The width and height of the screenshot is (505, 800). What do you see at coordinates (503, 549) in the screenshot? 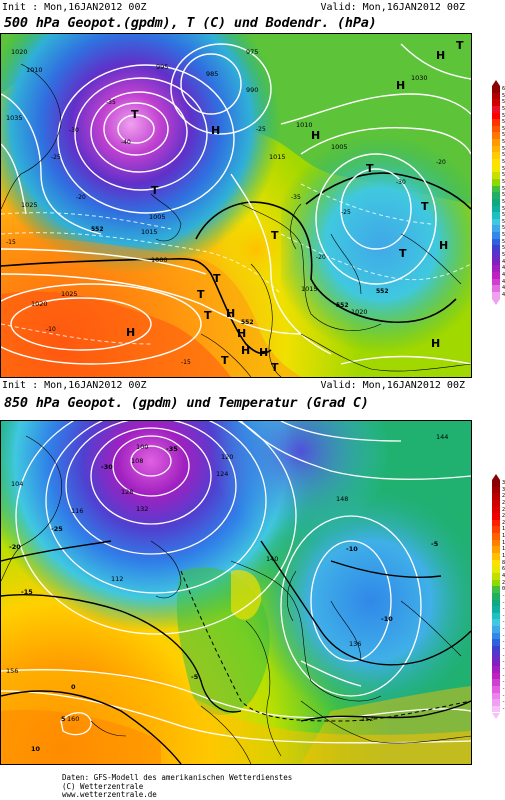
I see `scale-label: 12` at bounding box center [503, 549].